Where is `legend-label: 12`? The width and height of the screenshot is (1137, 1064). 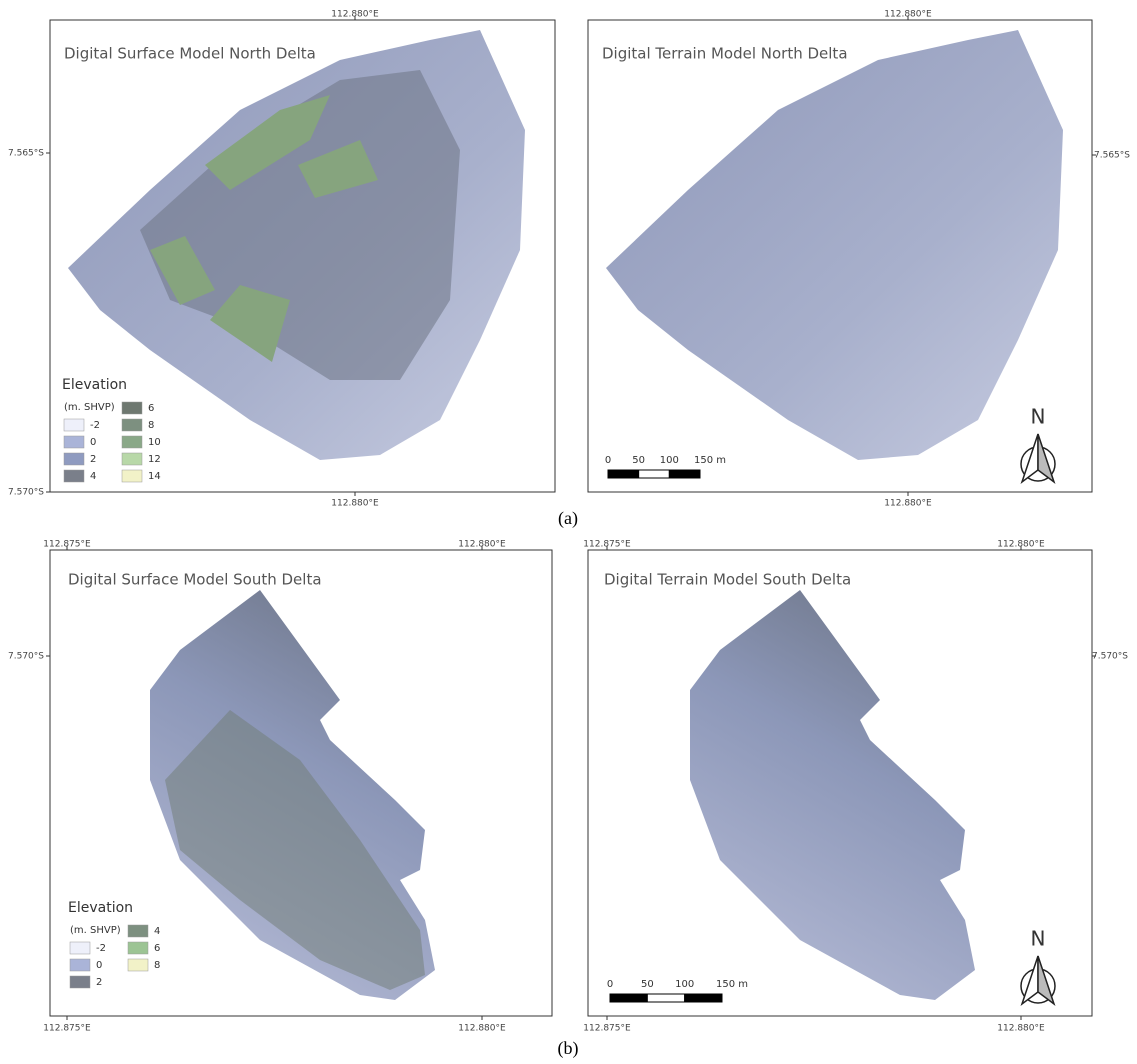
legend-label: 12 is located at coordinates (154, 459).